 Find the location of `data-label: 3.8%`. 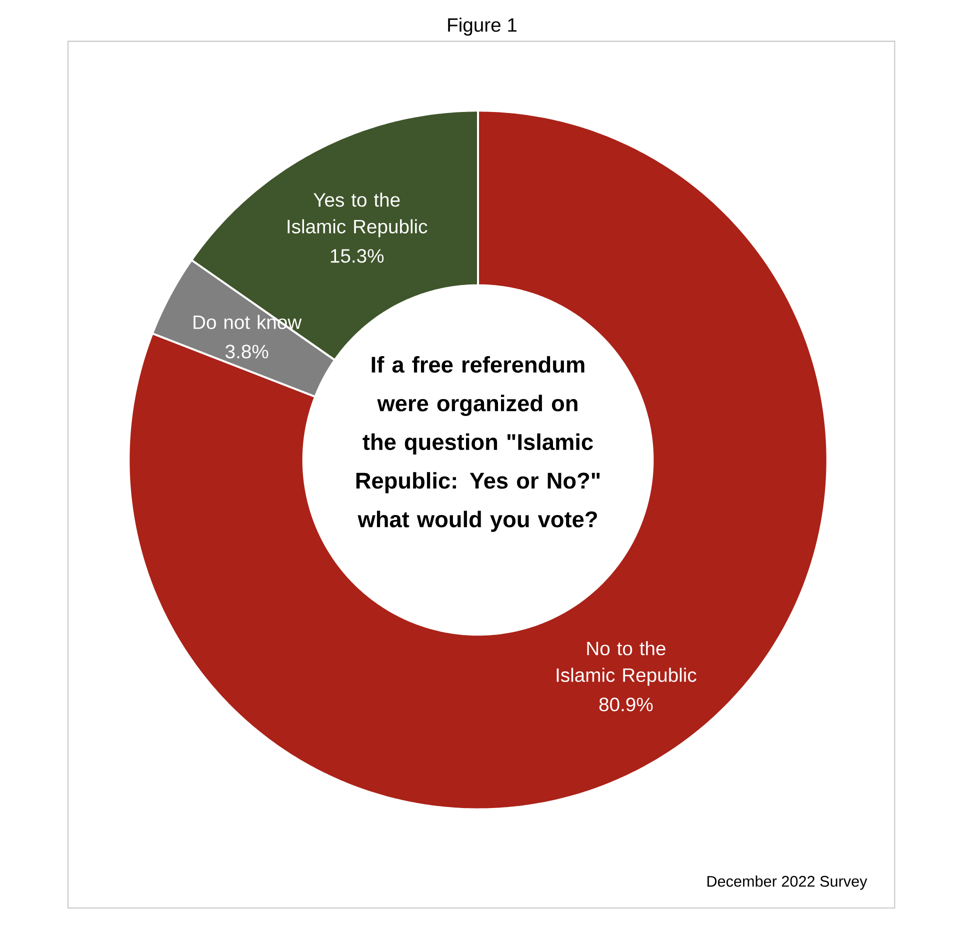

data-label: 3.8% is located at coordinates (247, 351).